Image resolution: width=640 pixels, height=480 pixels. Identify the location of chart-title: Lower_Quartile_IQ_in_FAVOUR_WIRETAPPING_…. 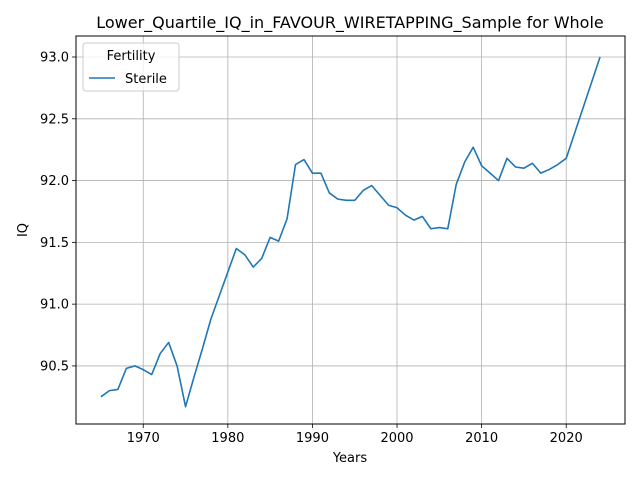
(350, 23).